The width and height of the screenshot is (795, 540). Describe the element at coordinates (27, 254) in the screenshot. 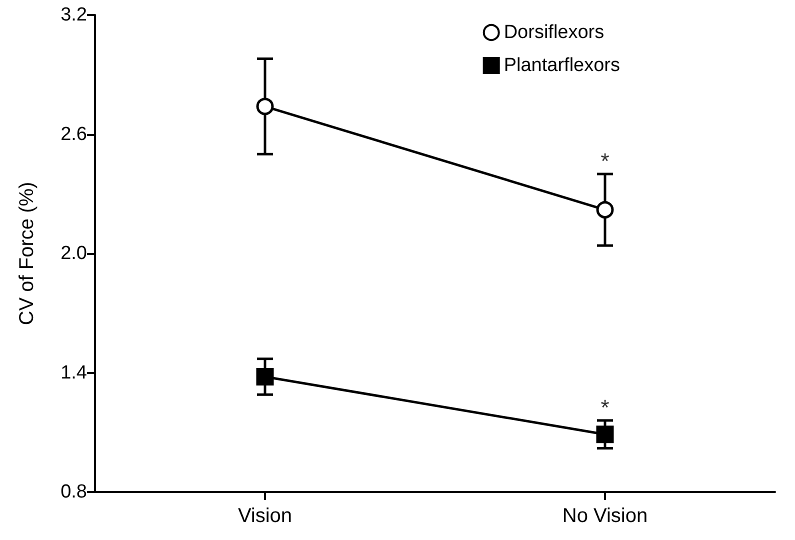

I see `y-axis-title: CV of Force (%)` at that location.